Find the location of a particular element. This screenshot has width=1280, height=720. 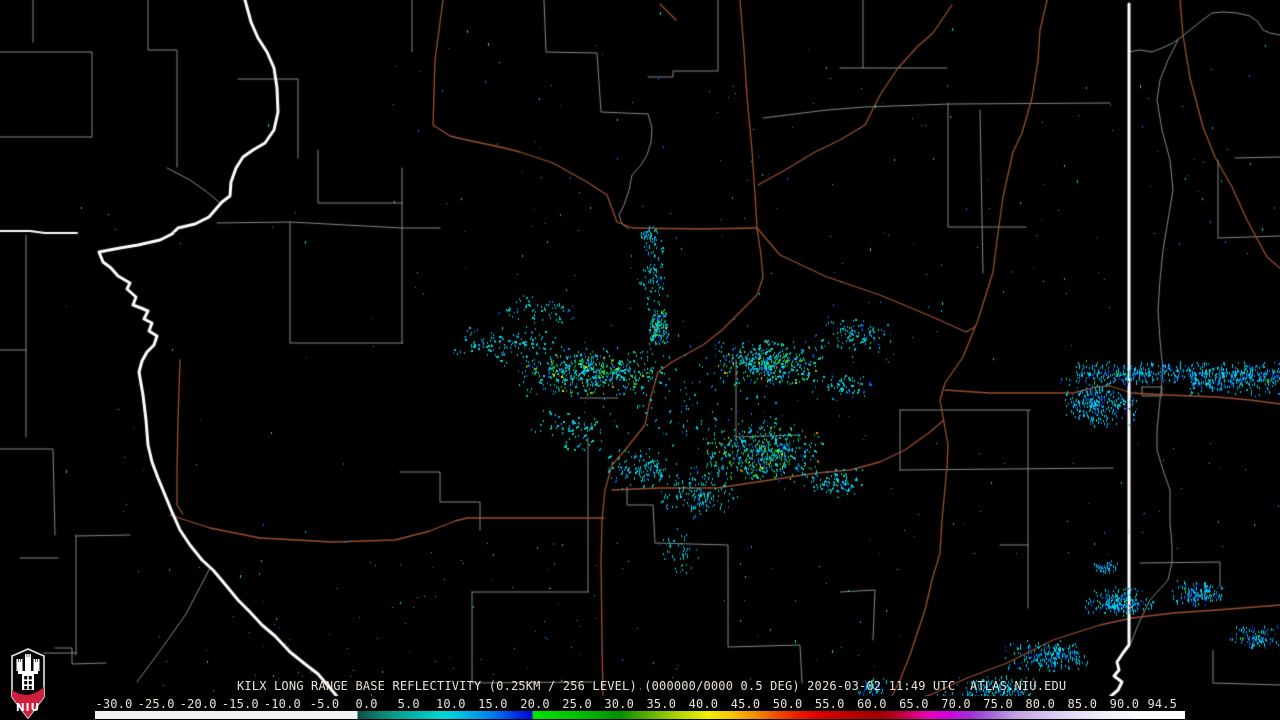

niu-red-band is located at coordinates (28, 702).